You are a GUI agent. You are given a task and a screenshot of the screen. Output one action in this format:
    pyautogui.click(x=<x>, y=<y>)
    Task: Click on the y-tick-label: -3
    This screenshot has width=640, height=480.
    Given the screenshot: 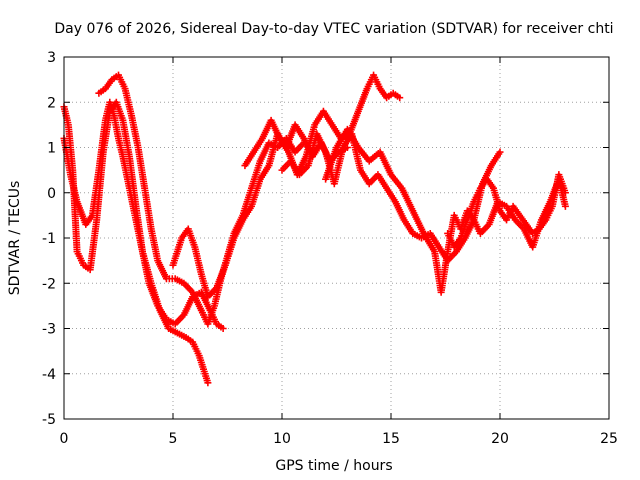 What is the action you would take?
    pyautogui.click(x=49, y=330)
    